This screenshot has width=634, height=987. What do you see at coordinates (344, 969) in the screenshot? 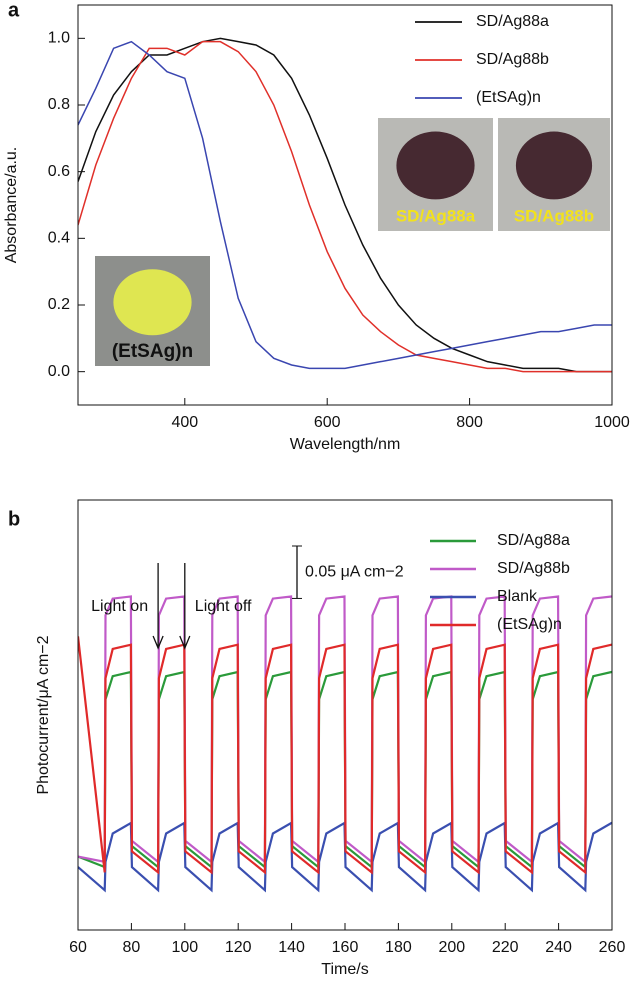
I see `x-axis-title: Time/s` at bounding box center [344, 969].